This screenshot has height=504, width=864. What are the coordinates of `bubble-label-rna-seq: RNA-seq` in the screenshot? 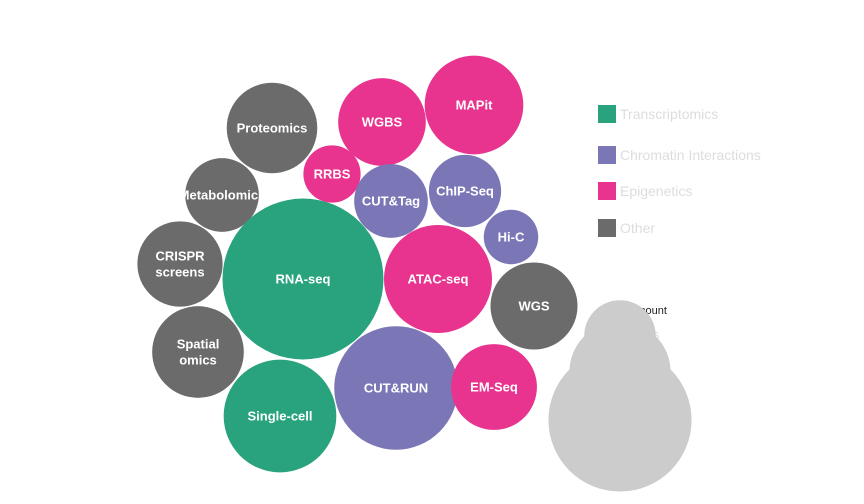 It's located at (303, 279).